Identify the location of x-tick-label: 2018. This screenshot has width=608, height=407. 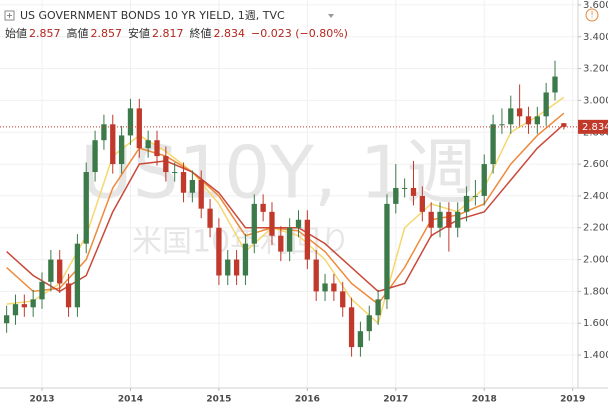
(484, 400).